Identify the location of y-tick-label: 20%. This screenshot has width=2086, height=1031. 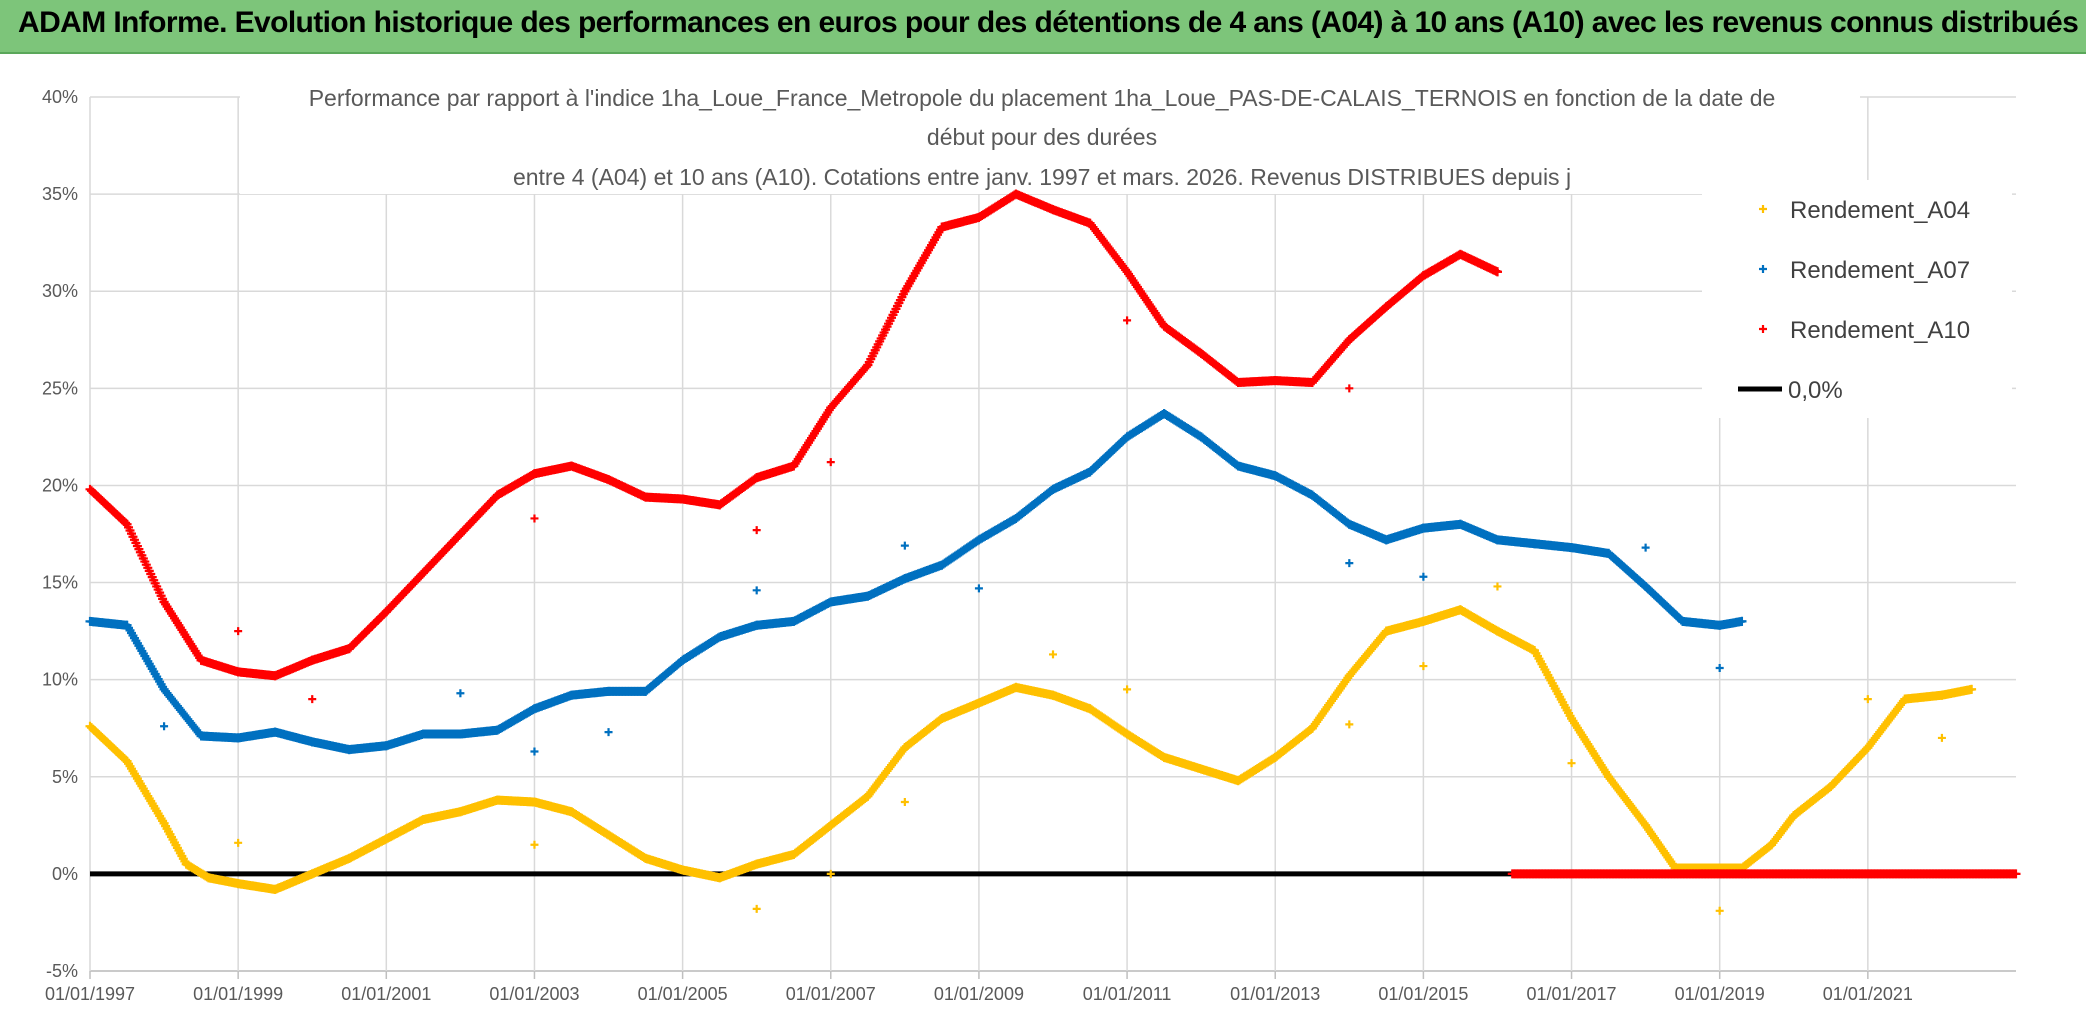
(60, 485).